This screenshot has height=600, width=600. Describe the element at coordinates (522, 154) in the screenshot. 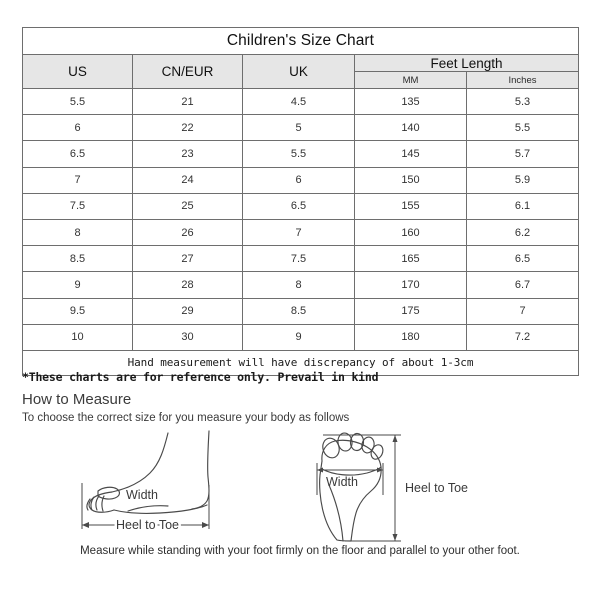

I see `cell-inches: 5.7` at that location.